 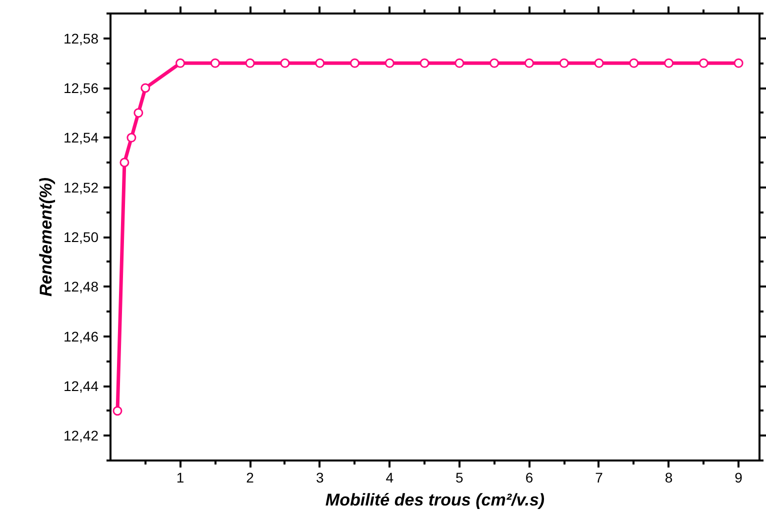 I want to click on x-tick-label: 8, so click(x=668, y=478).